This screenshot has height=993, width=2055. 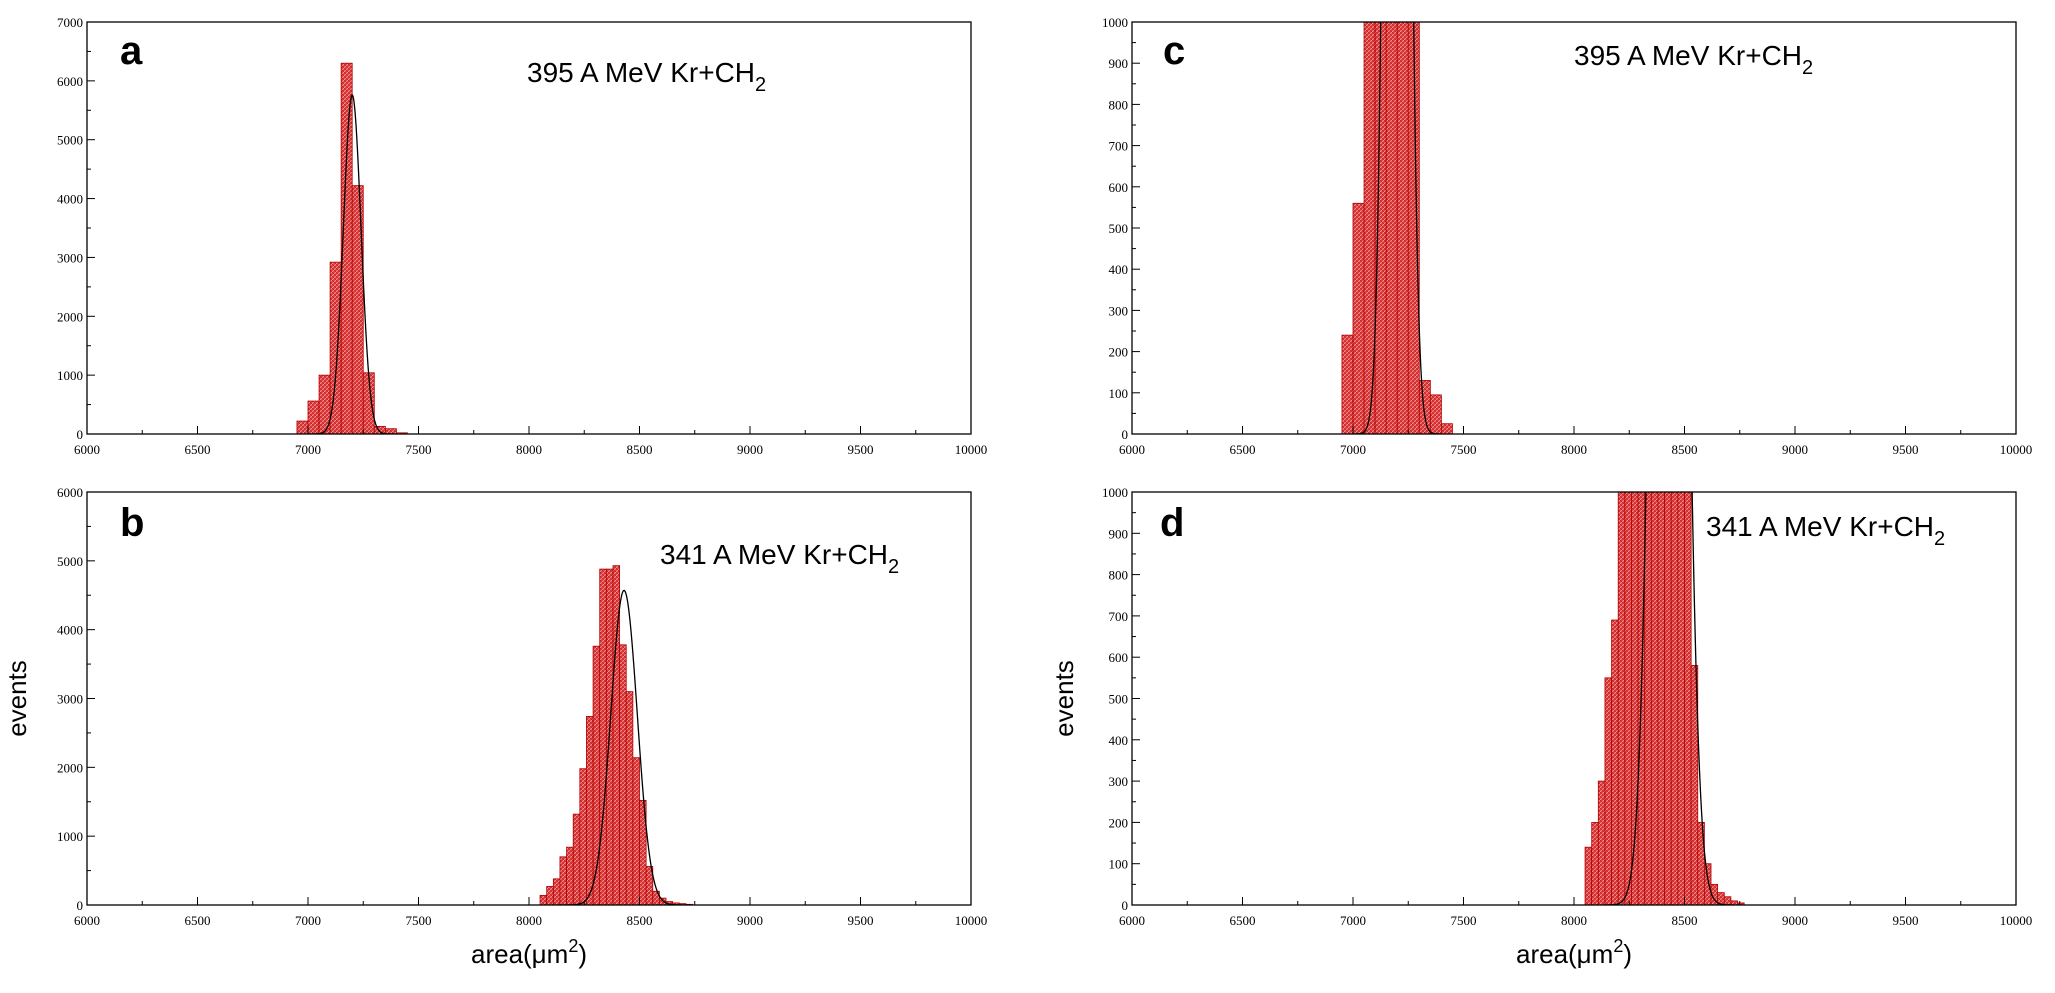 What do you see at coordinates (70, 316) in the screenshot?
I see `y-tick-label: 2000` at bounding box center [70, 316].